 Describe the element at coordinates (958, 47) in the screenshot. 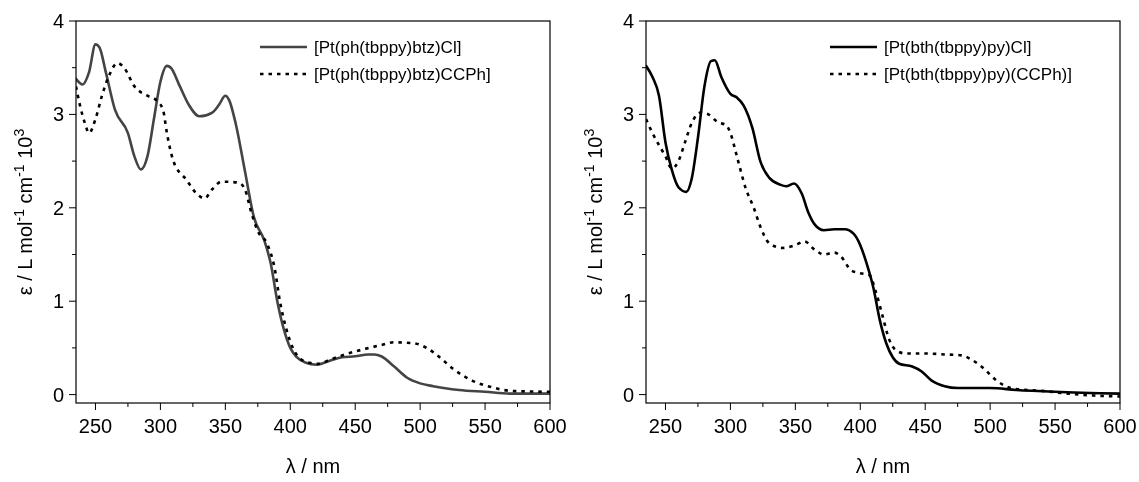

I see `legend-label: [Pt(bth(tbppy)py)Cl]` at that location.